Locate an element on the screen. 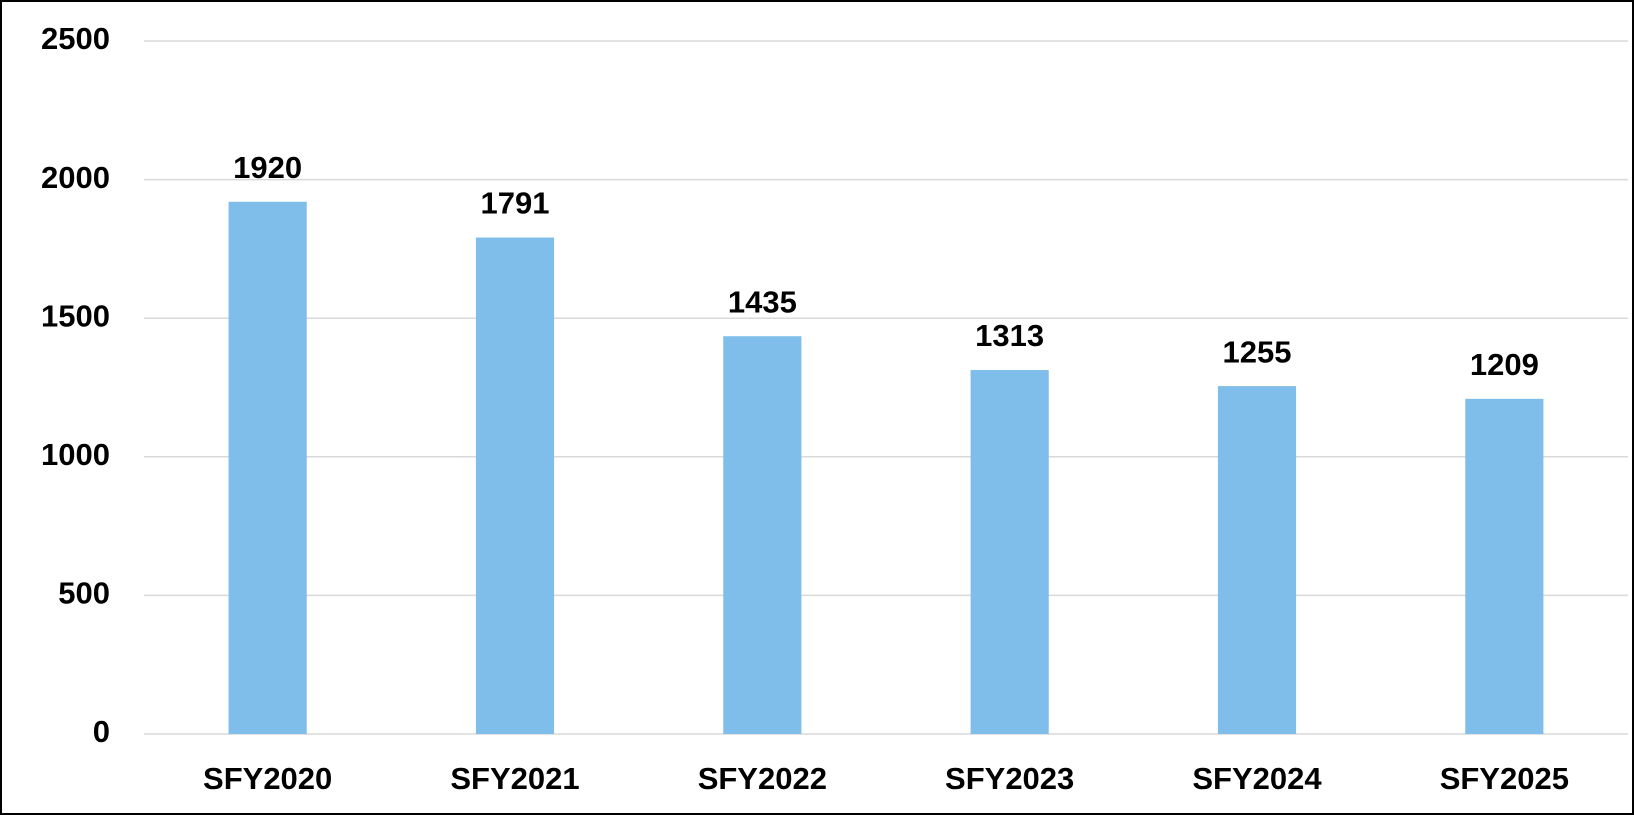 This screenshot has height=815, width=1634. y-tick-label: 2000 is located at coordinates (75, 177).